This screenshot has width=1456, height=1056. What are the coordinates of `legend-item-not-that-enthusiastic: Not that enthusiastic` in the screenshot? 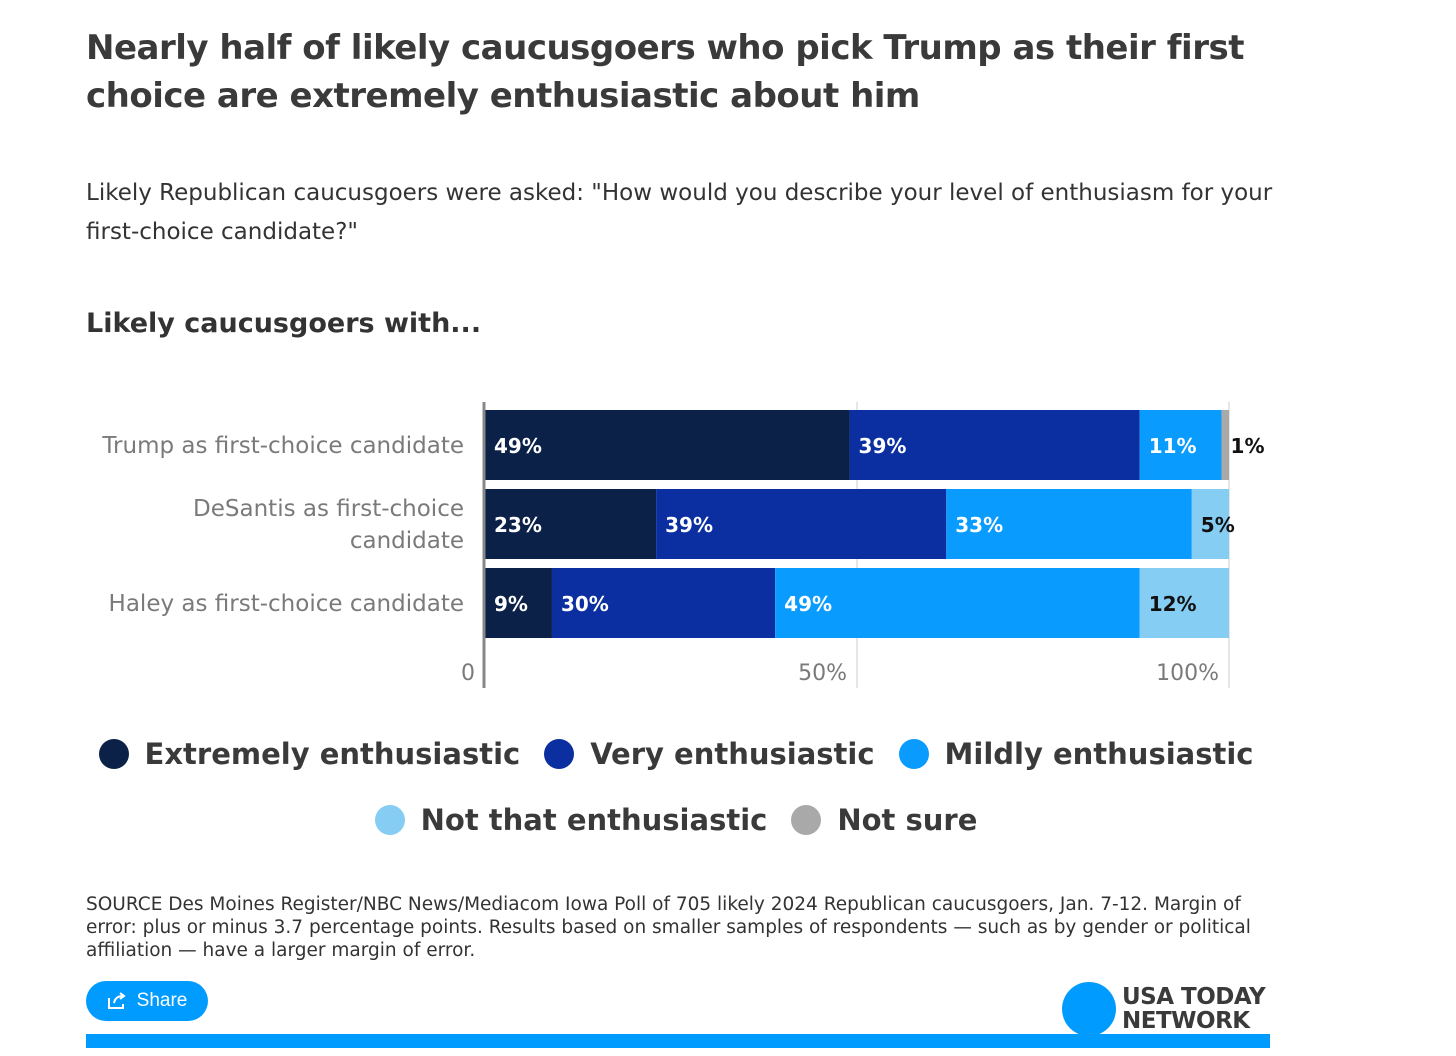 It's located at (571, 820).